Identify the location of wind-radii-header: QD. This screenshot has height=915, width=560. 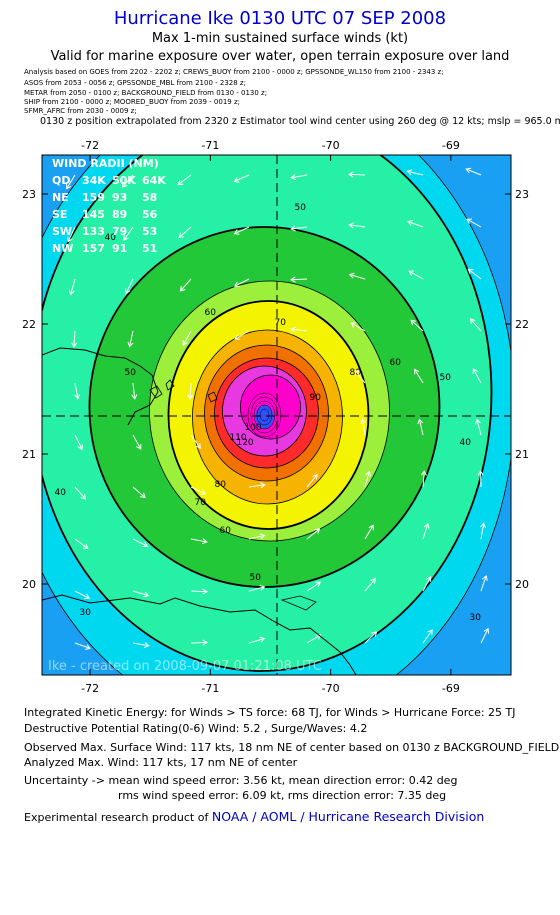
(61, 180).